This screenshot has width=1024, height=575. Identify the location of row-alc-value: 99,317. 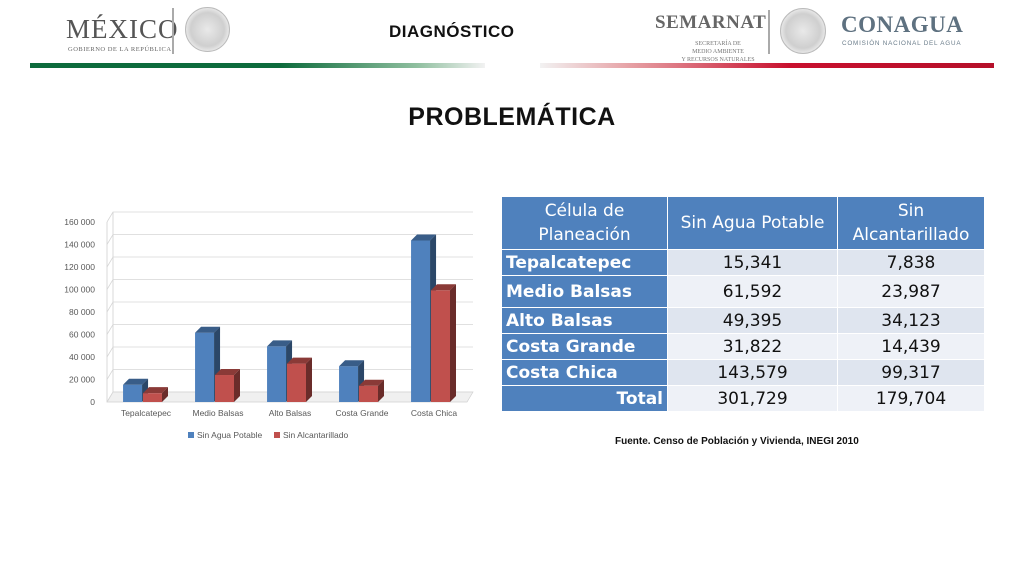
(911, 372).